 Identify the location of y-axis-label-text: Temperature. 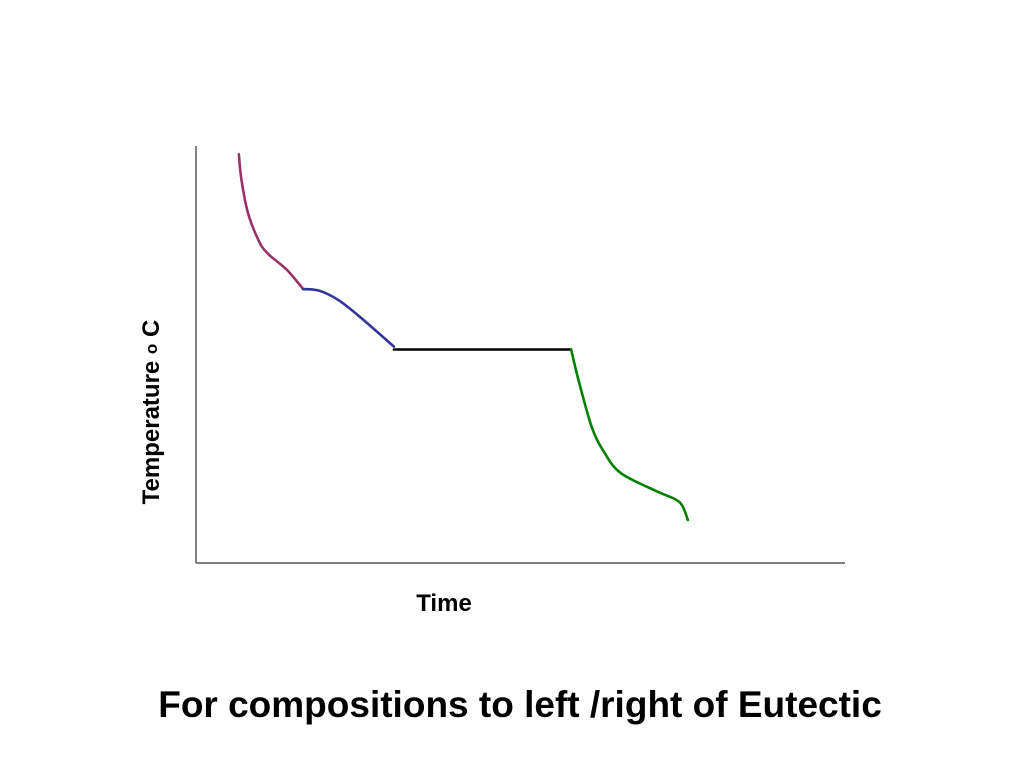
(151, 432).